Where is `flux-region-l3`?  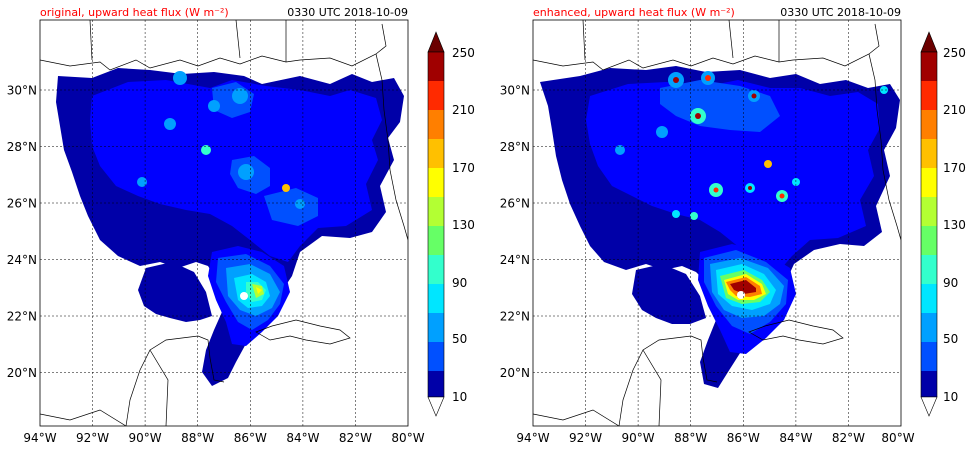
flux-region-l3 is located at coordinates (291, 207).